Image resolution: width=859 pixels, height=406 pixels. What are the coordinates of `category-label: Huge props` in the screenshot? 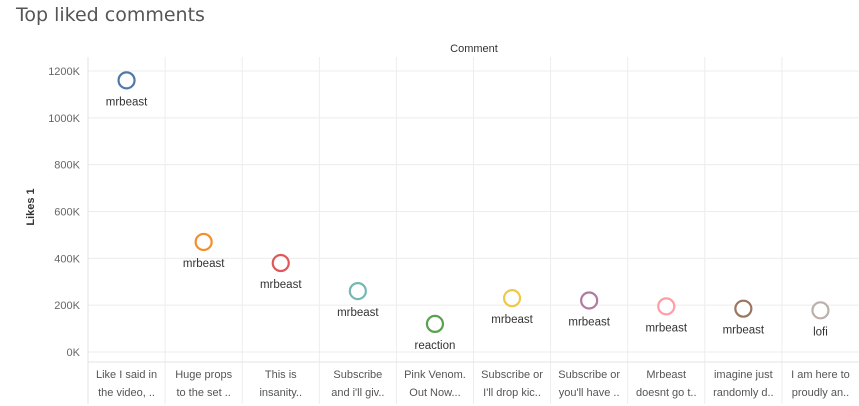 It's located at (203, 375).